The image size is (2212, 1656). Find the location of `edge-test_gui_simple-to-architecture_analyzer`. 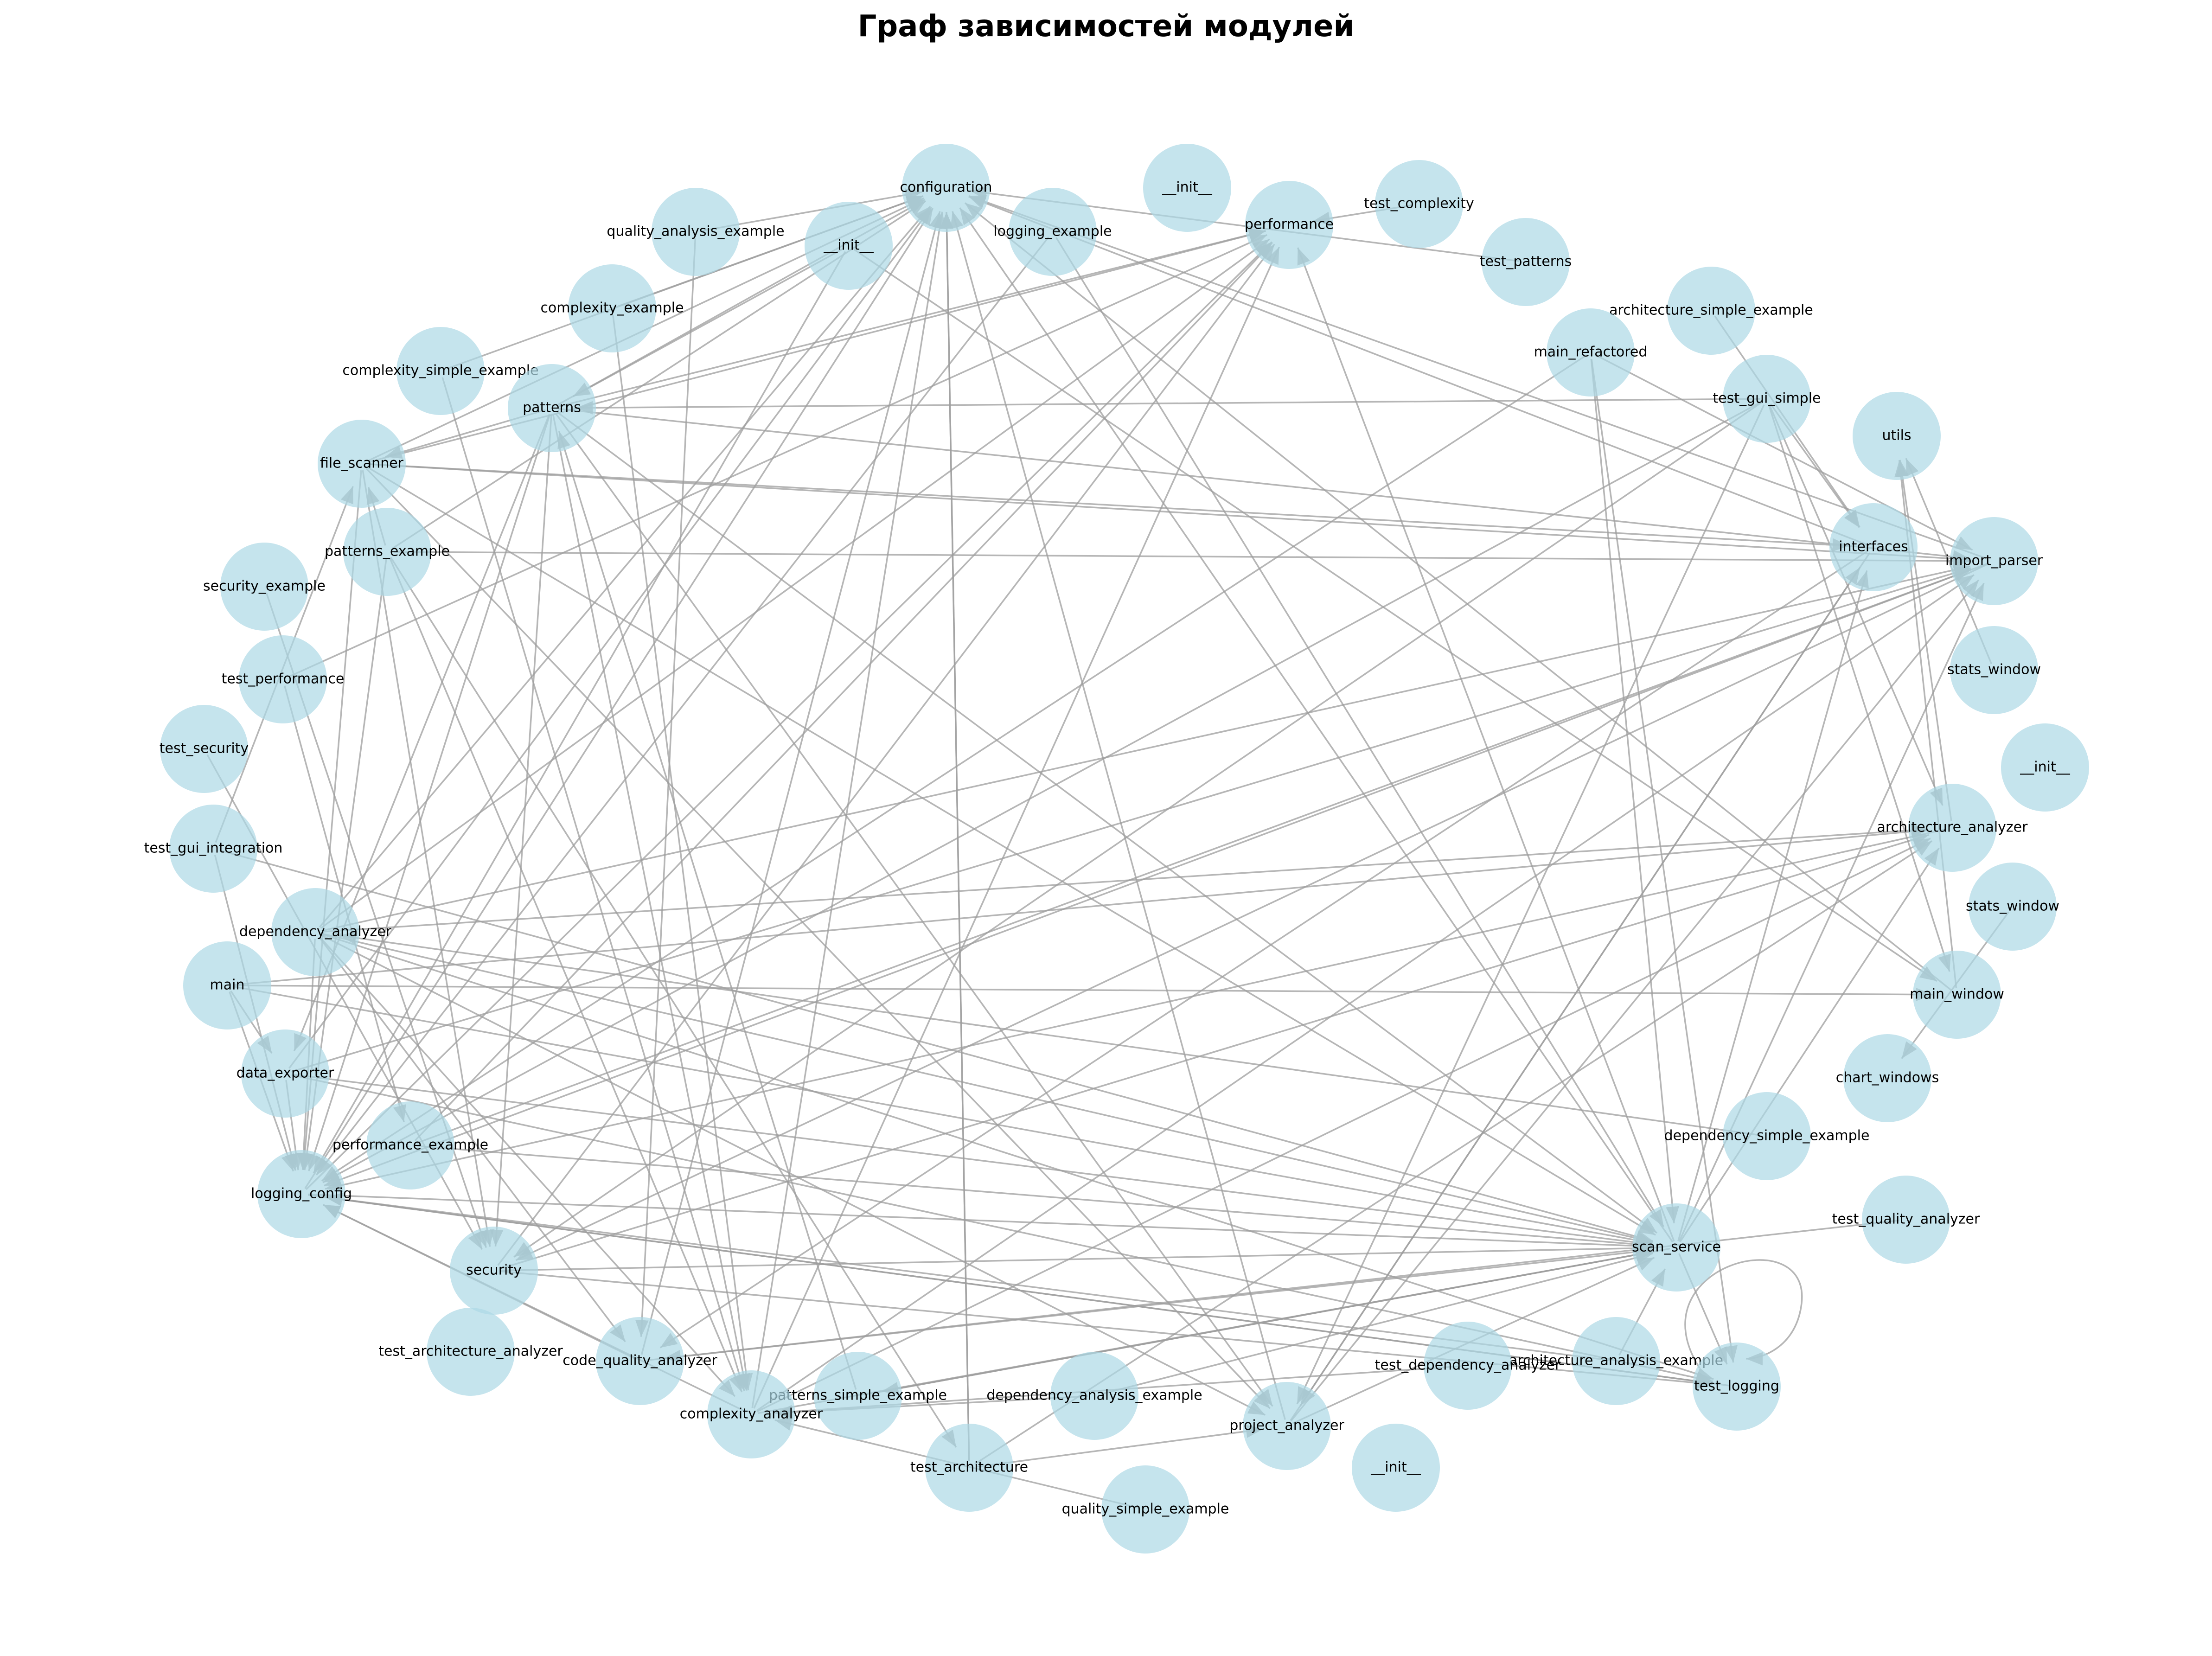

edge-test_gui_simple-to-architecture_analyzer is located at coordinates (1856, 605).